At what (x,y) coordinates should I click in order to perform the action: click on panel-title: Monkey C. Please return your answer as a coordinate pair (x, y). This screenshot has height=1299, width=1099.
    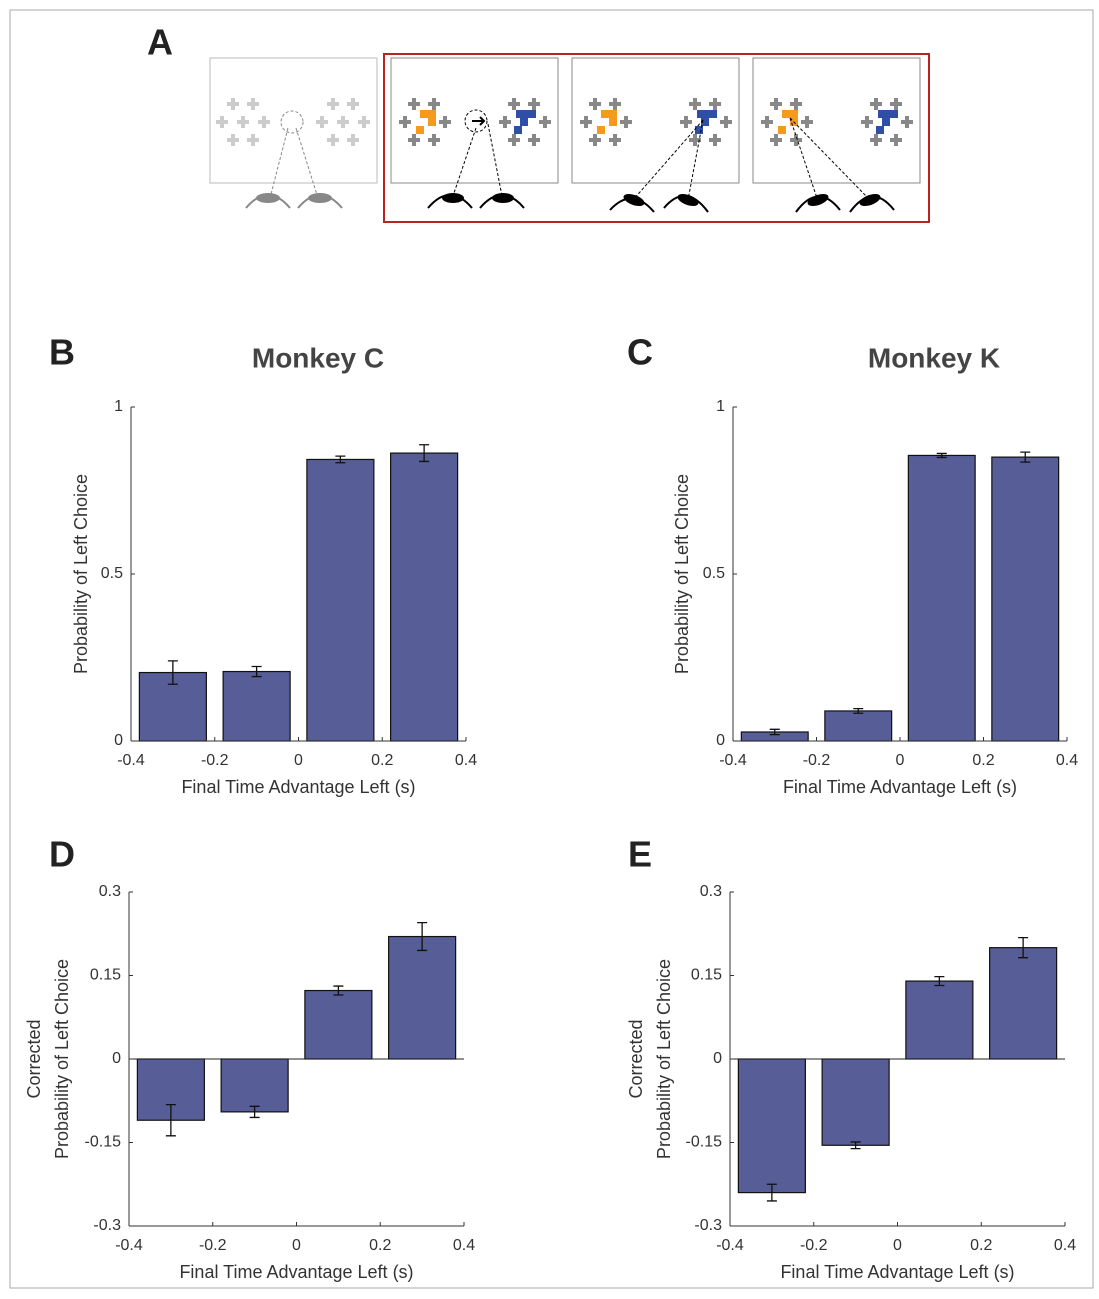
    Looking at the image, I should click on (318, 357).